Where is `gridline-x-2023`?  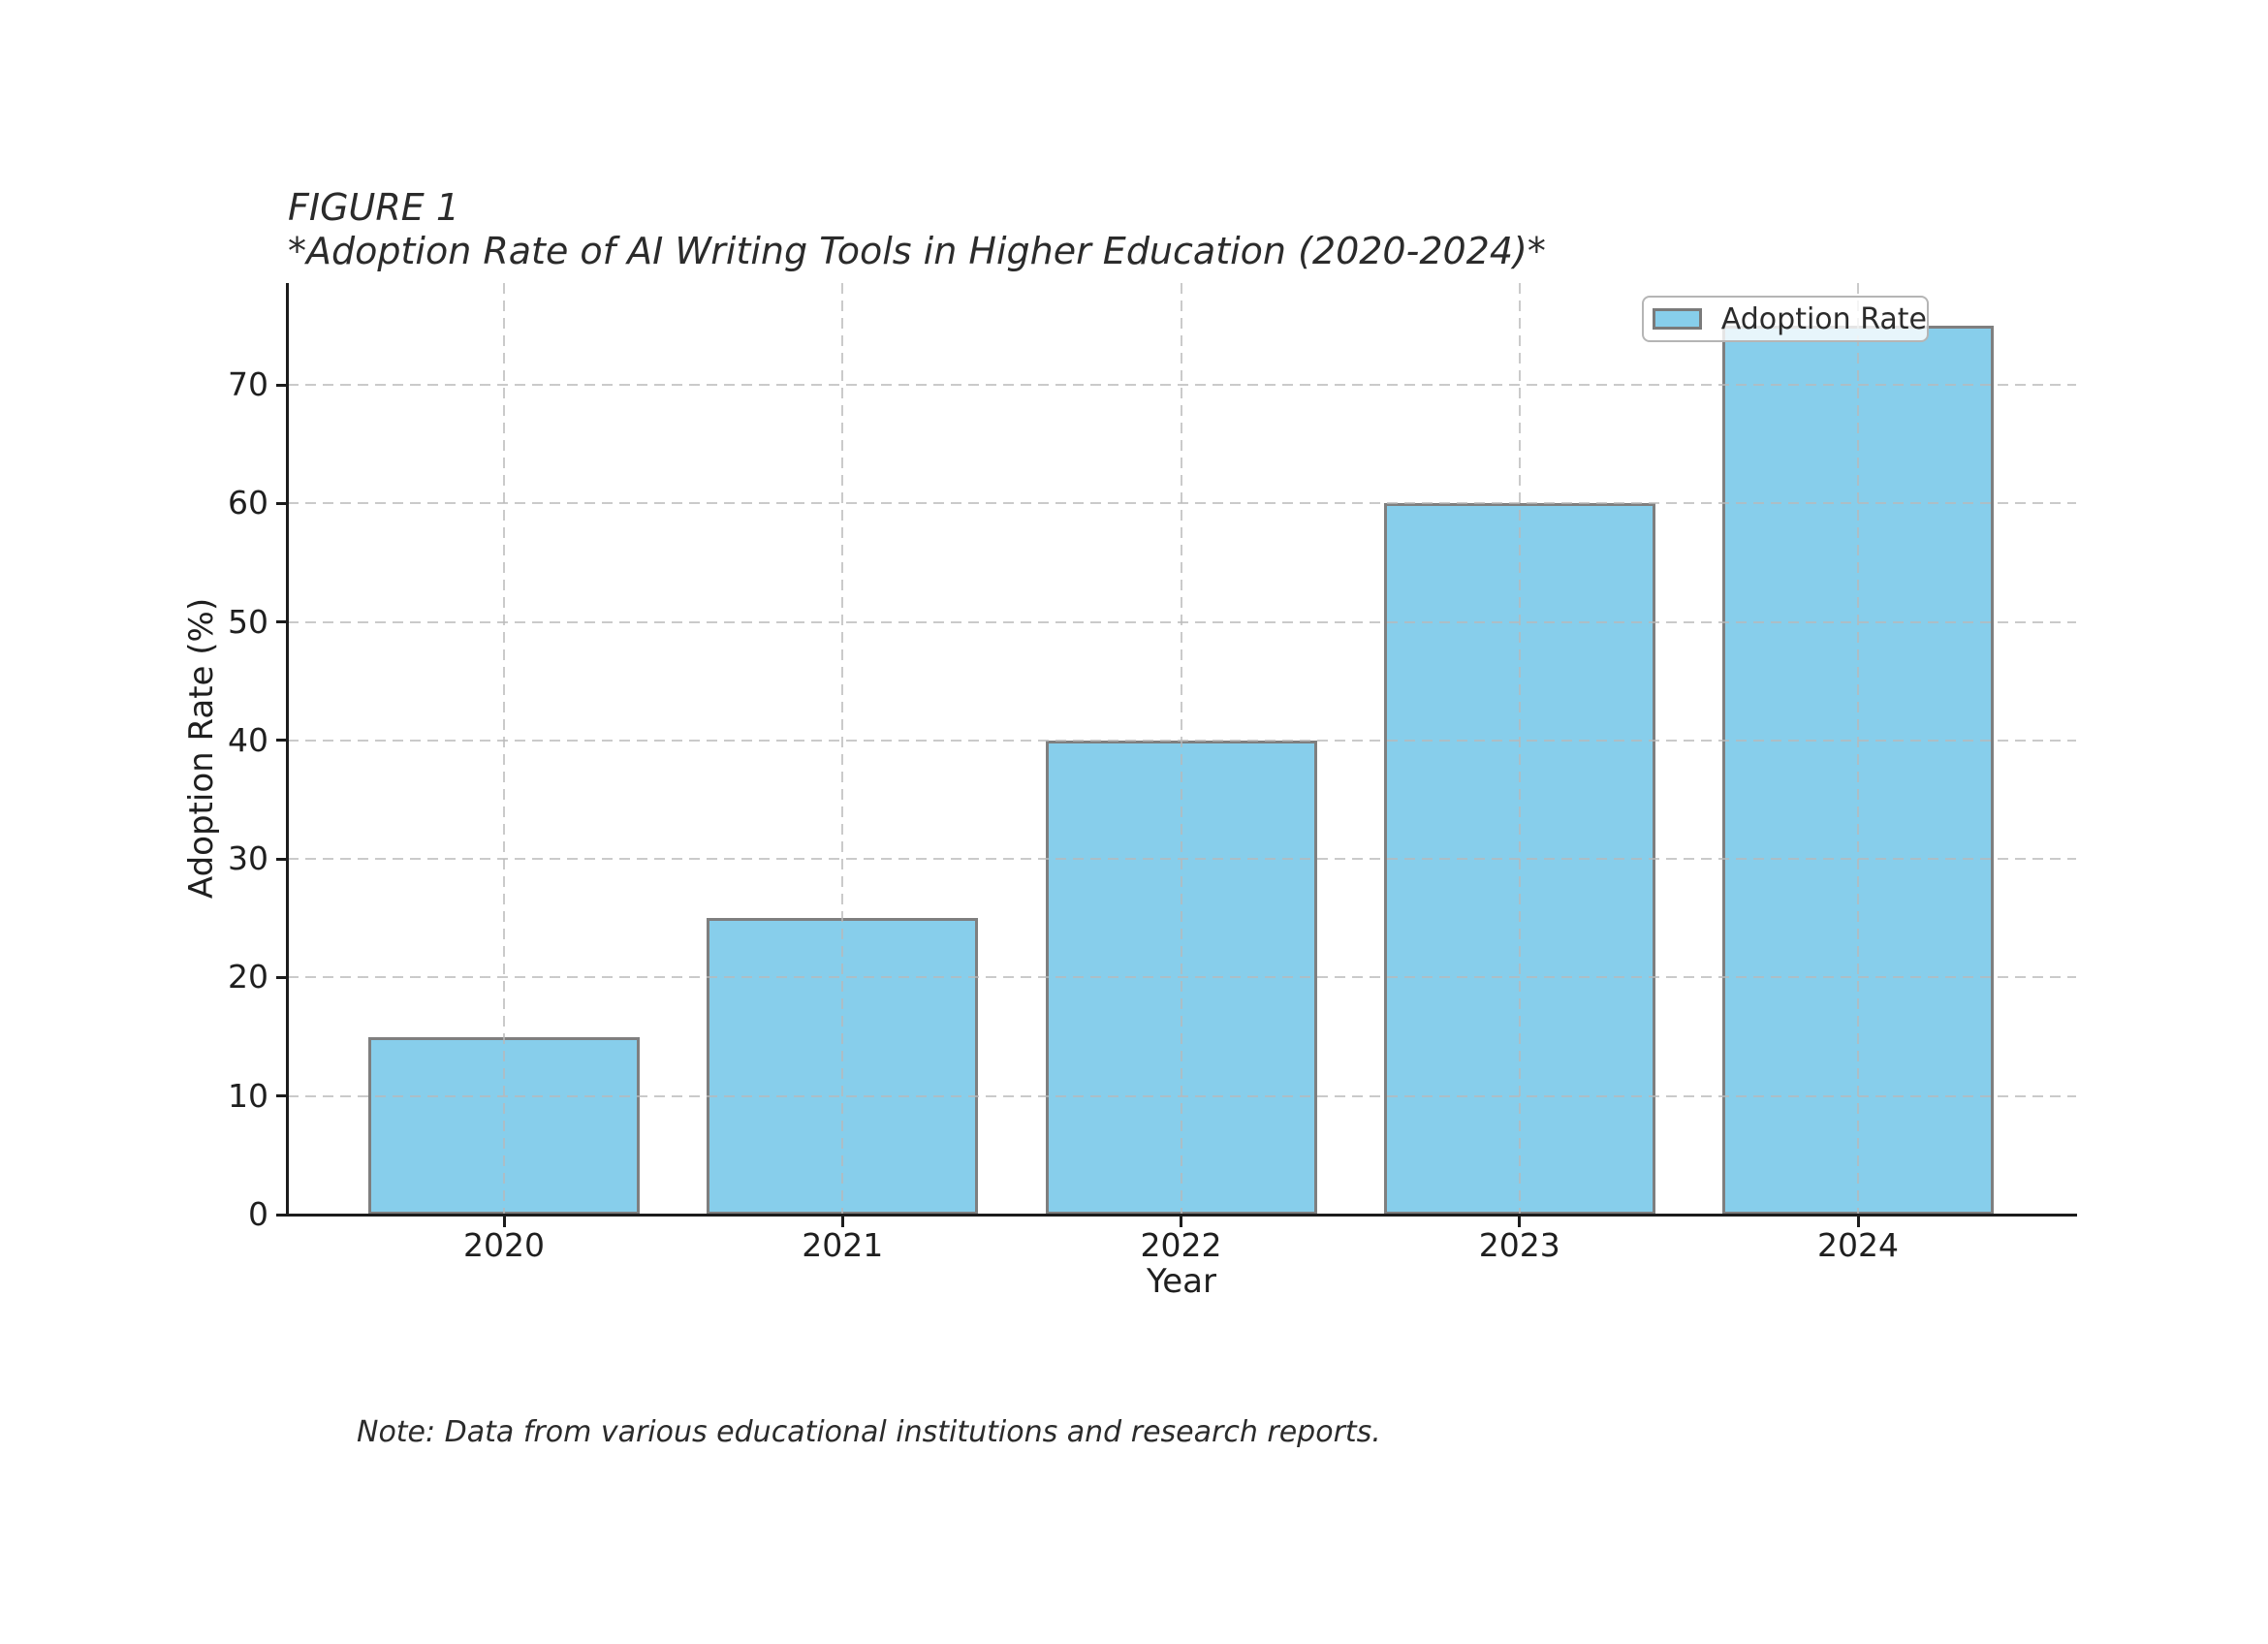
gridline-x-2023 is located at coordinates (1520, 749).